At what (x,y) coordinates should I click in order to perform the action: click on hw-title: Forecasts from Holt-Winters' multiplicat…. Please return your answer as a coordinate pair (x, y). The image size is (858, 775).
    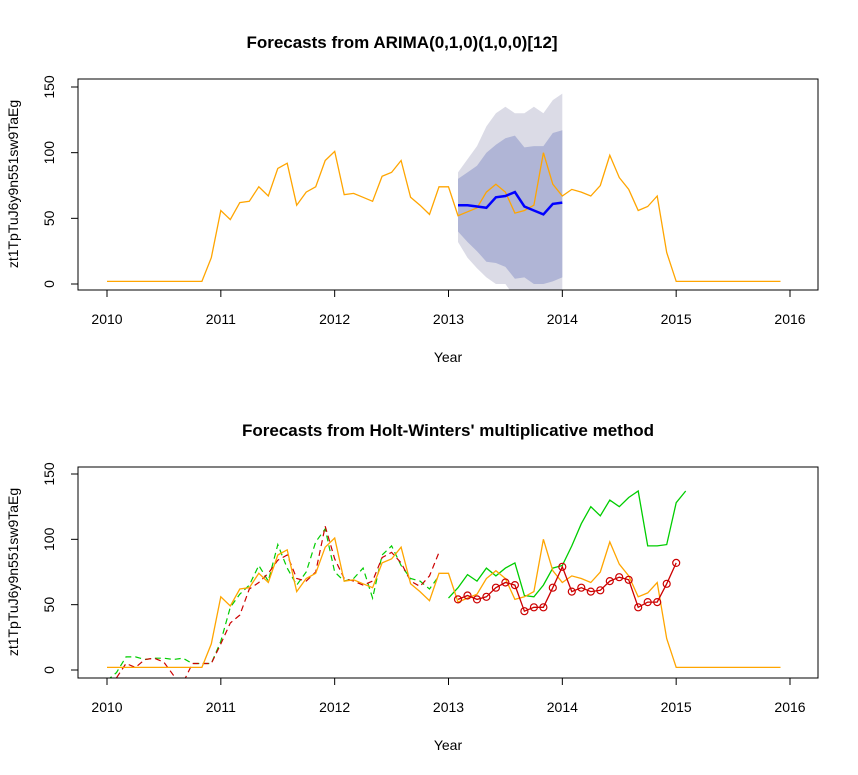
    Looking at the image, I should click on (448, 430).